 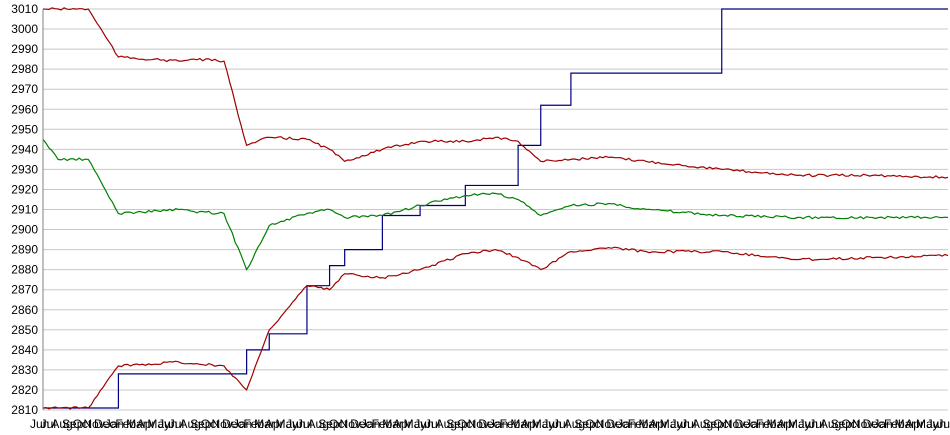 I want to click on y-tick-label: 2940, so click(x=24, y=149).